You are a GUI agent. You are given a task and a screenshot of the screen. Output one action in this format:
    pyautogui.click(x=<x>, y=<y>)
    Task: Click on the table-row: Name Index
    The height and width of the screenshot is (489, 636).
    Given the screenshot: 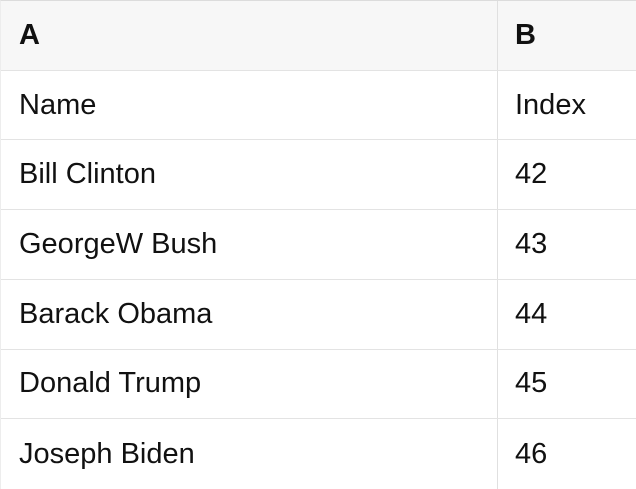 What is the action you would take?
    pyautogui.click(x=318, y=105)
    